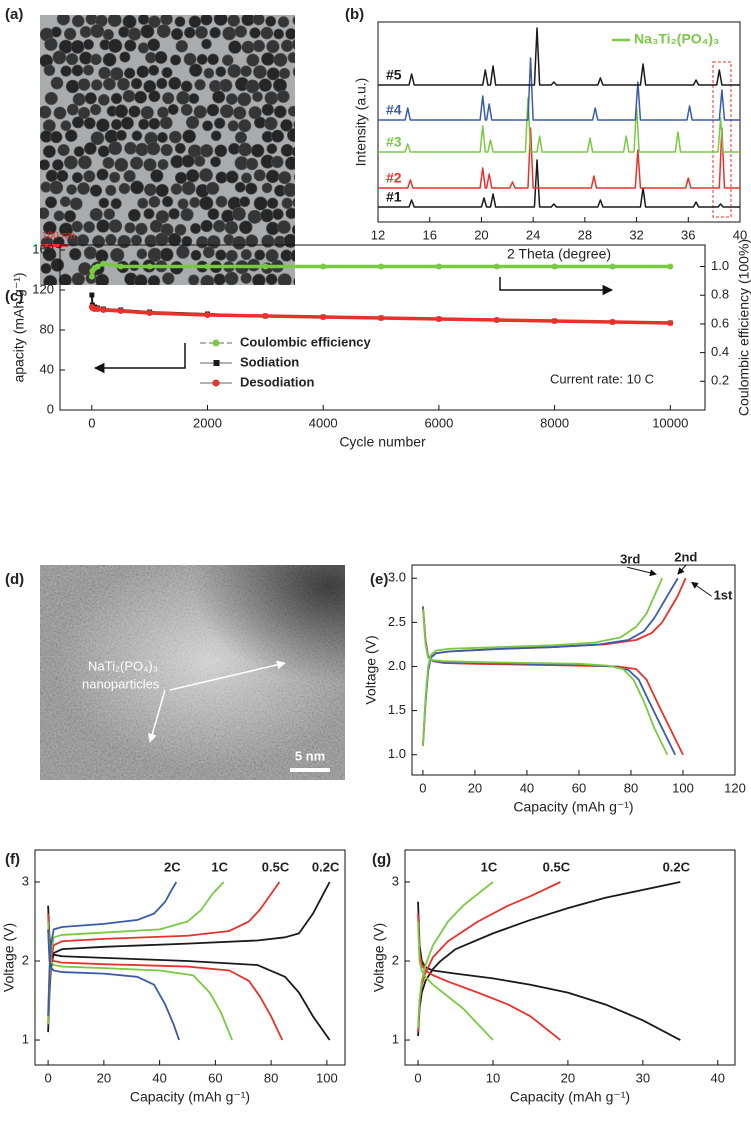 The height and width of the screenshot is (1123, 751). What do you see at coordinates (215, 1077) in the screenshot?
I see `x-tick-label: 60` at bounding box center [215, 1077].